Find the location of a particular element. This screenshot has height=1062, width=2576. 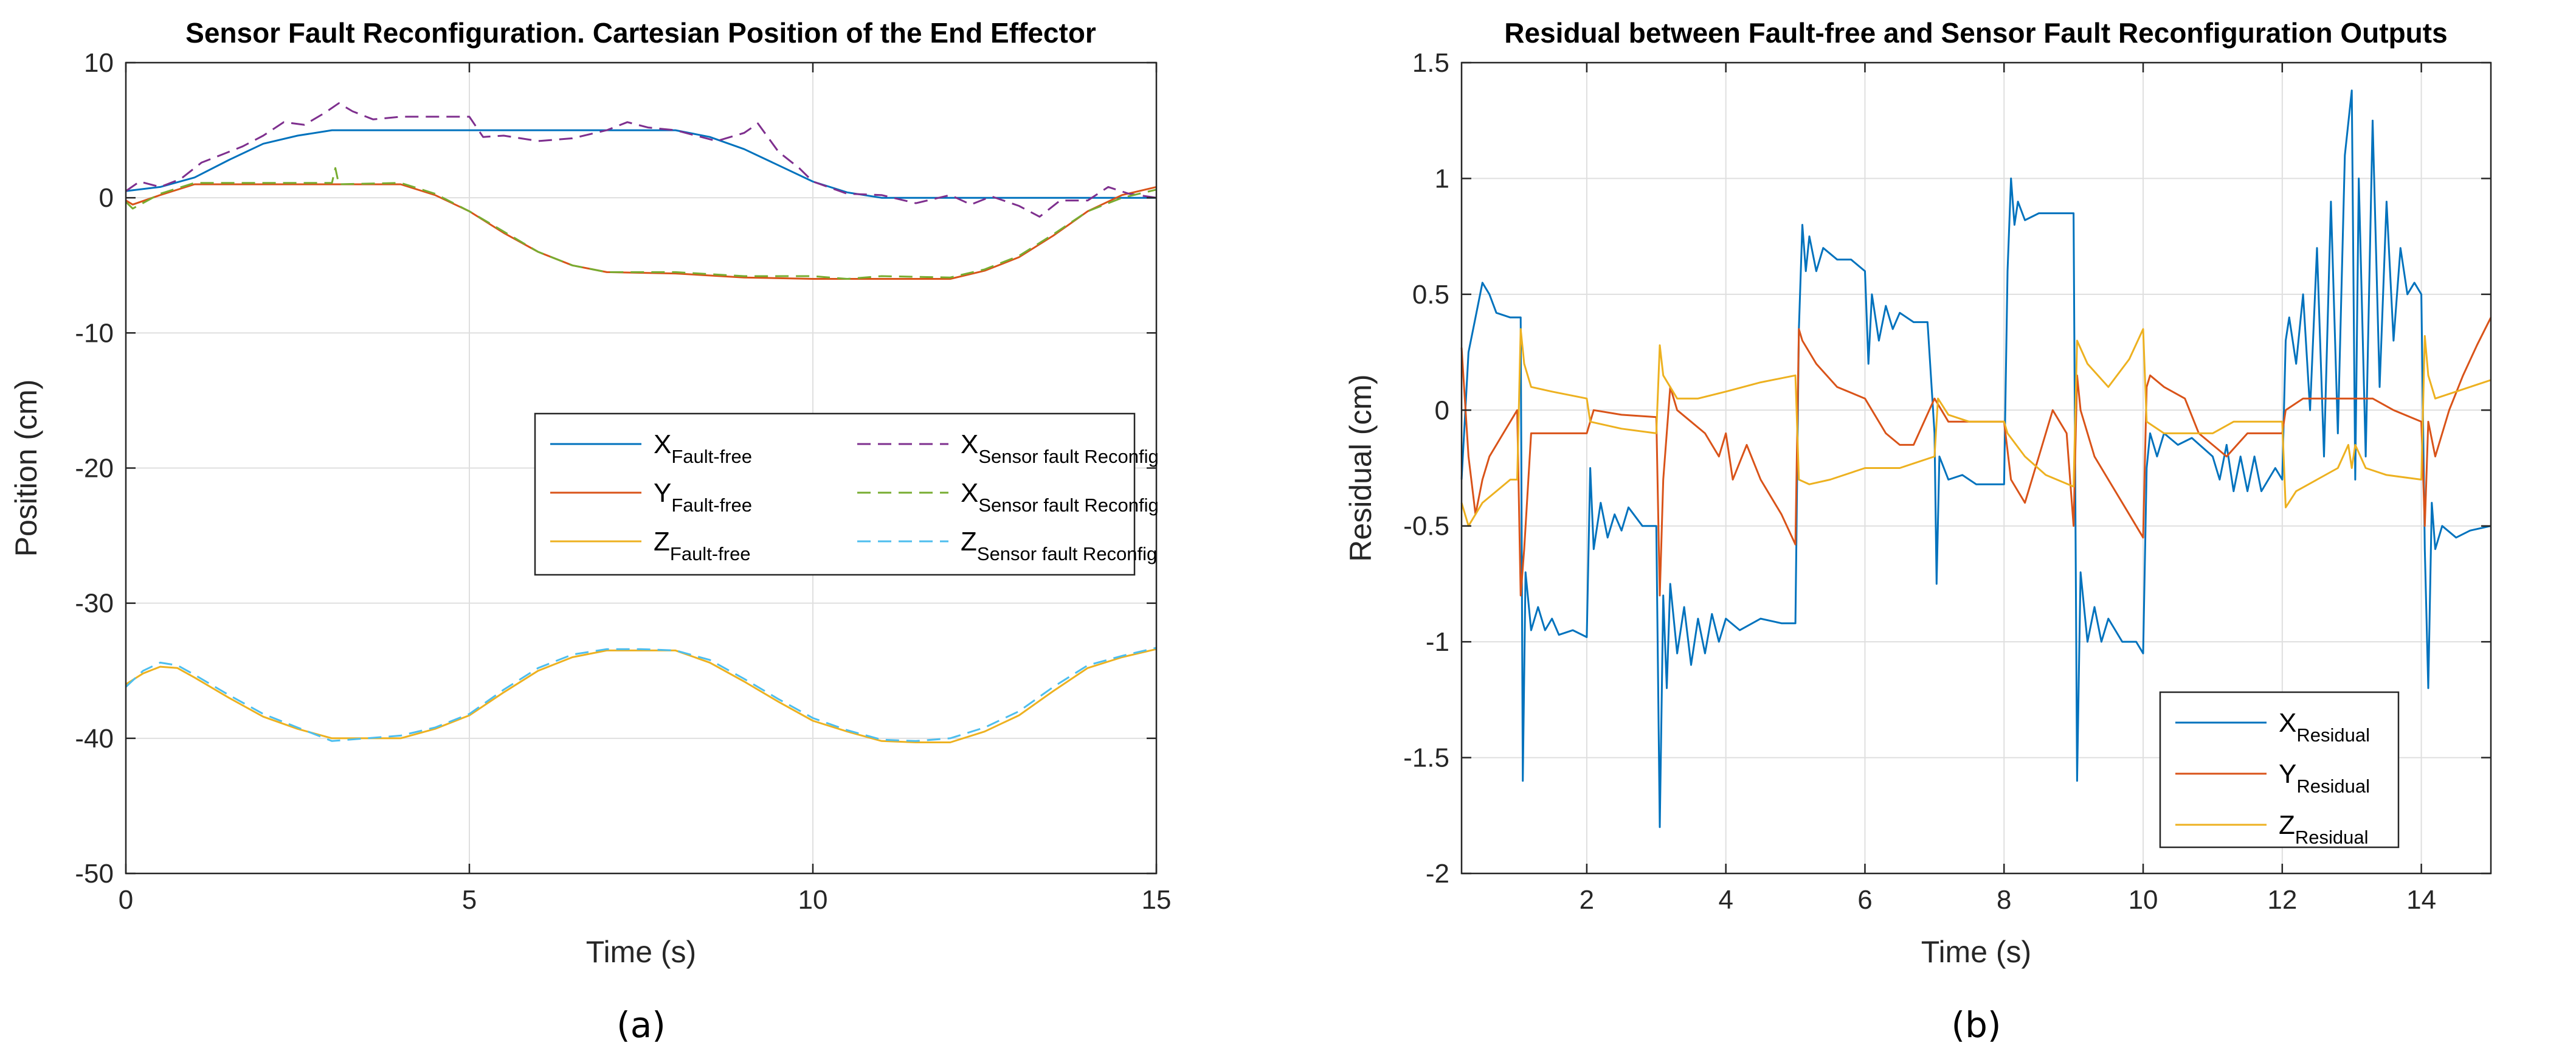

y-tick-label: -20 is located at coordinates (94, 469).